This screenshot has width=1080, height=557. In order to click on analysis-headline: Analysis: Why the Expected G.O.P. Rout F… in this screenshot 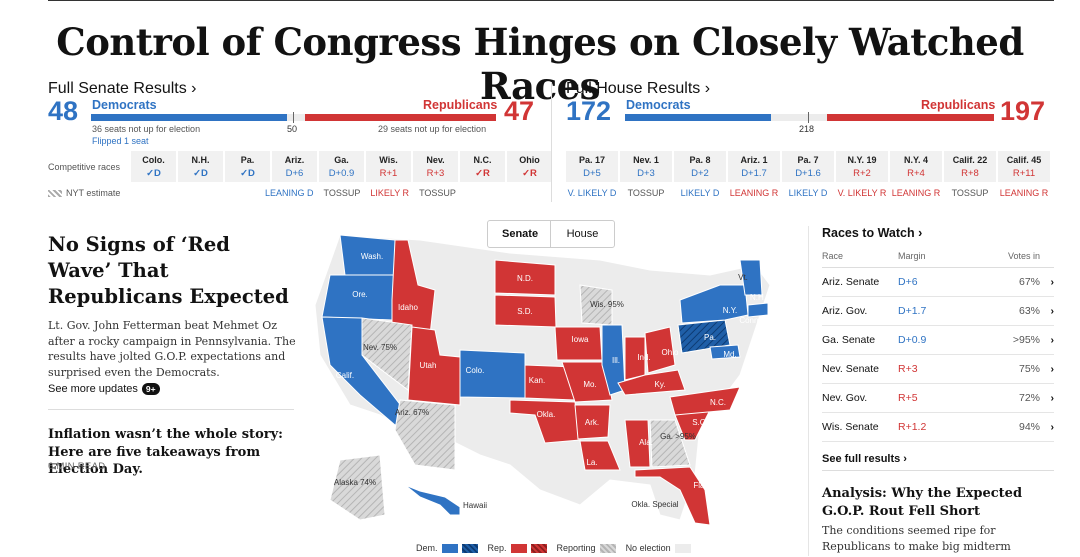, I will do `click(922, 502)`.